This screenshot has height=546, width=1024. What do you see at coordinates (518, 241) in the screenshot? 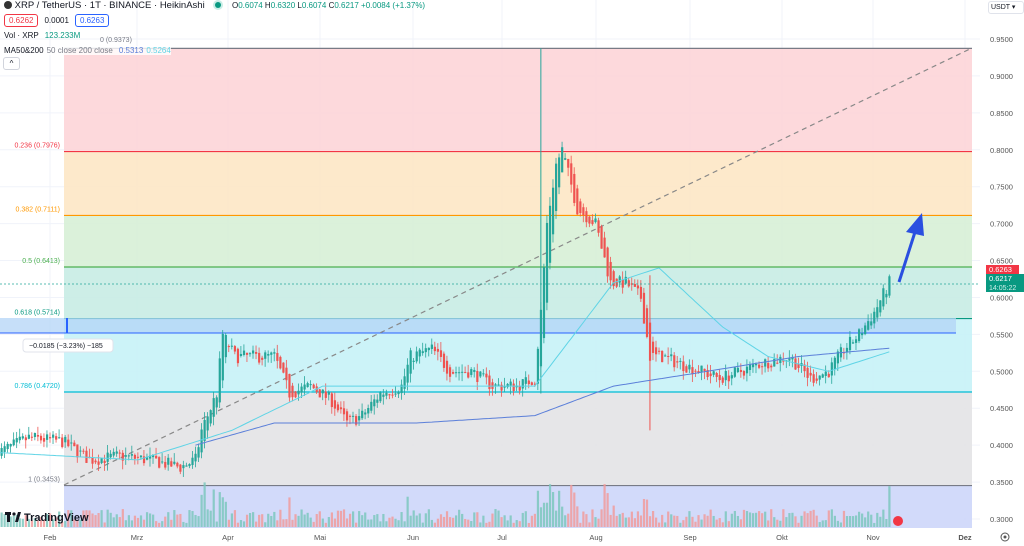
I see `fib-zone` at bounding box center [518, 241].